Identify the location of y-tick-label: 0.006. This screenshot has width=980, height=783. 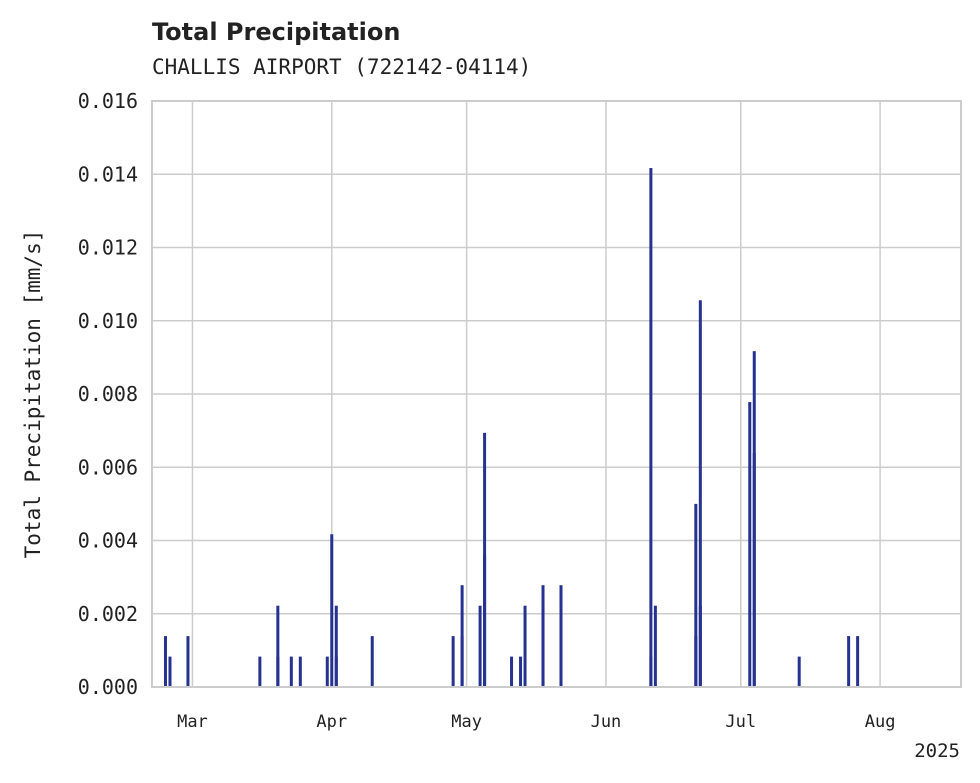
(108, 467).